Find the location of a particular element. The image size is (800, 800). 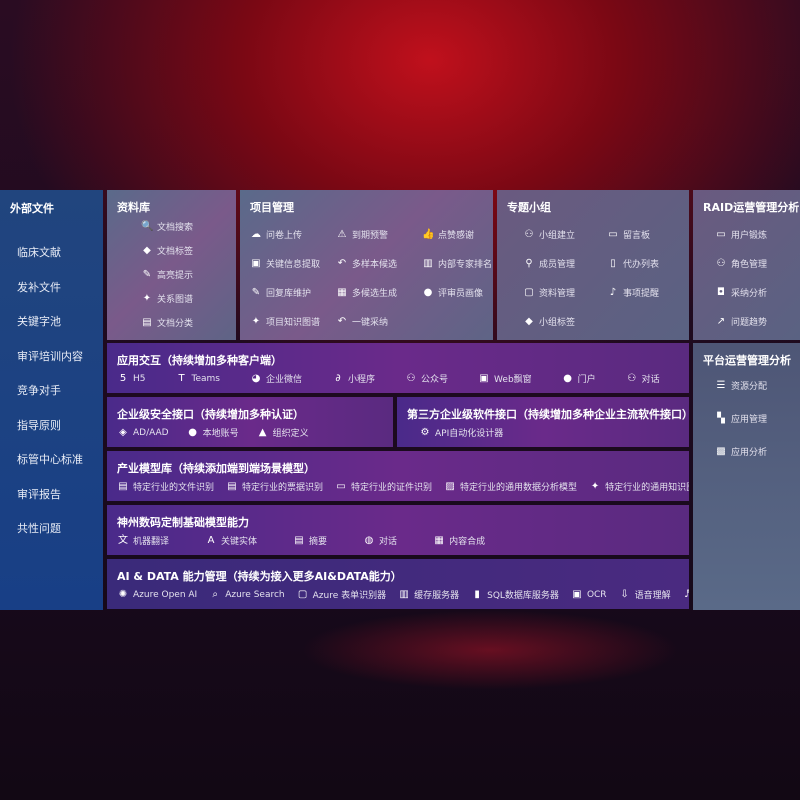

sidebar-item: 共性问题 is located at coordinates (39, 528).